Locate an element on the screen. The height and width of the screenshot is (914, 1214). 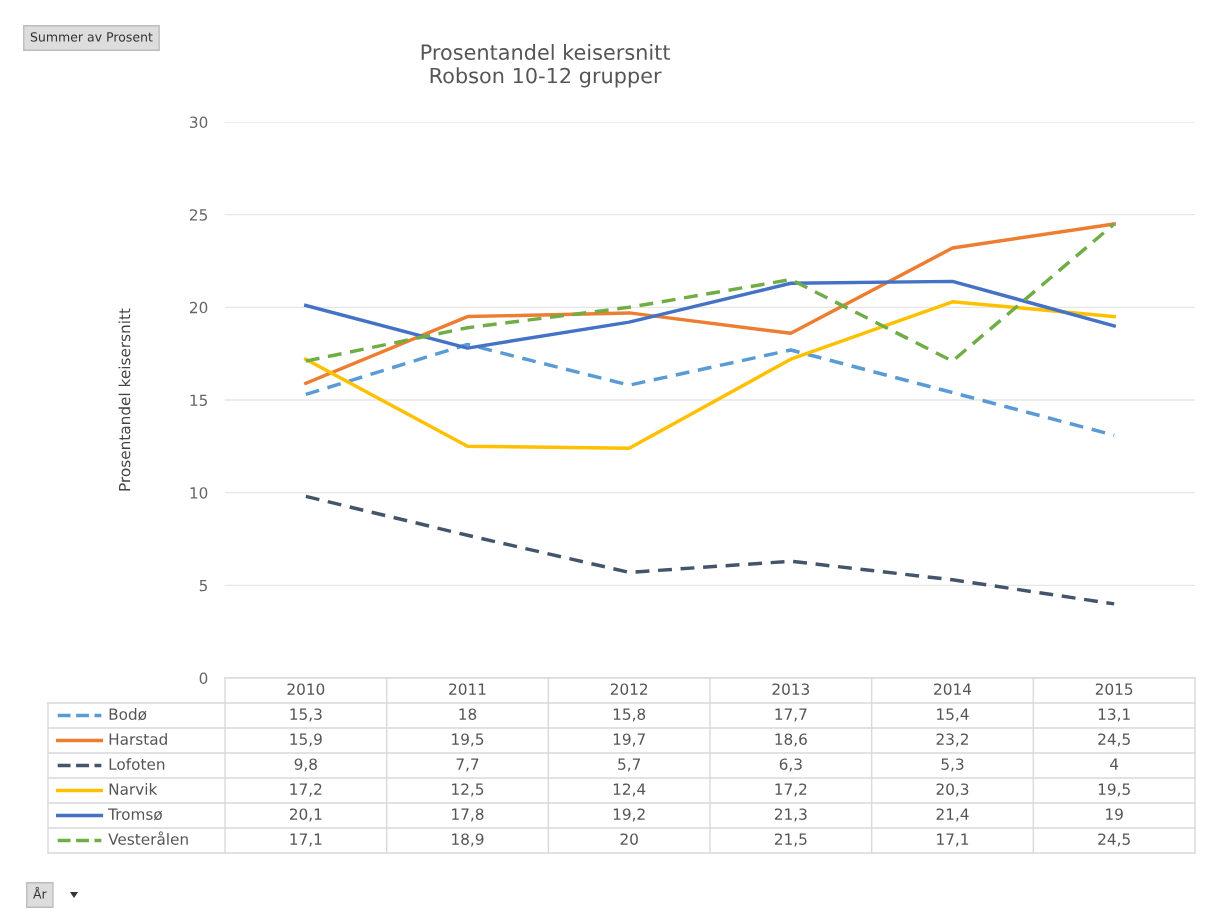
legend-label: Tromsø is located at coordinates (135, 814).